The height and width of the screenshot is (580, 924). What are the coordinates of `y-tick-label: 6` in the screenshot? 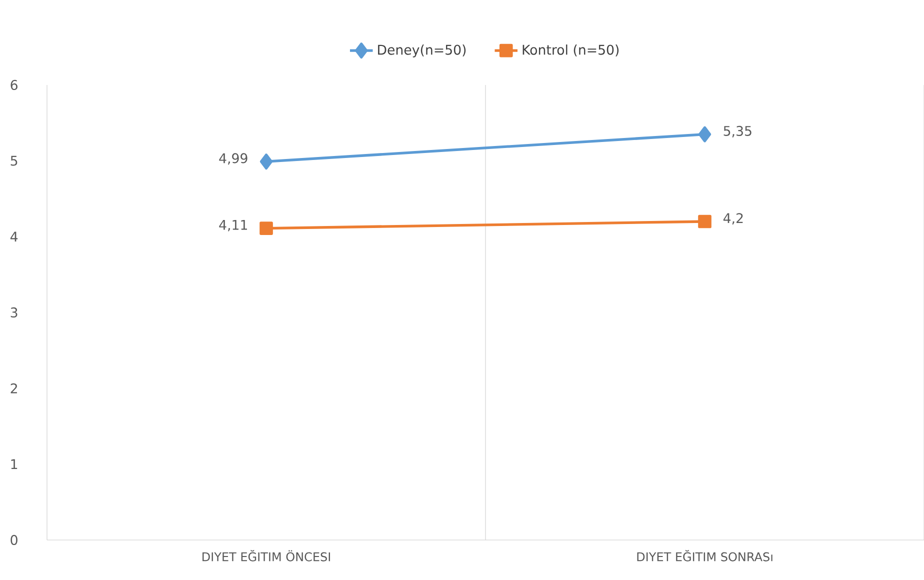 It's located at (14, 85).